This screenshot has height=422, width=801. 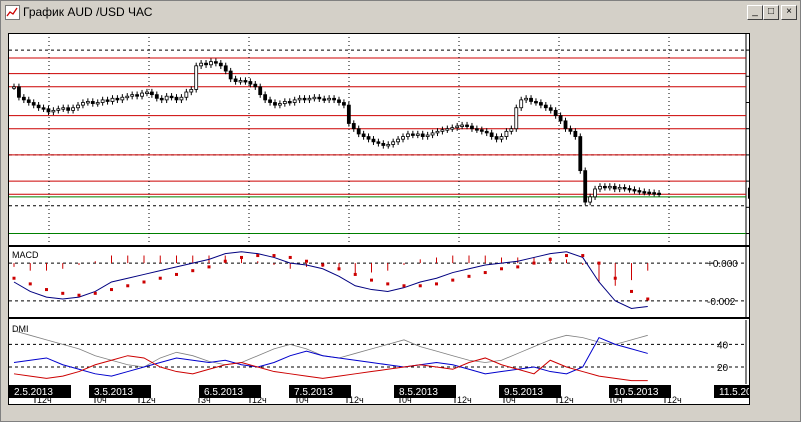 I want to click on maximize-button: □, so click(x=771, y=12).